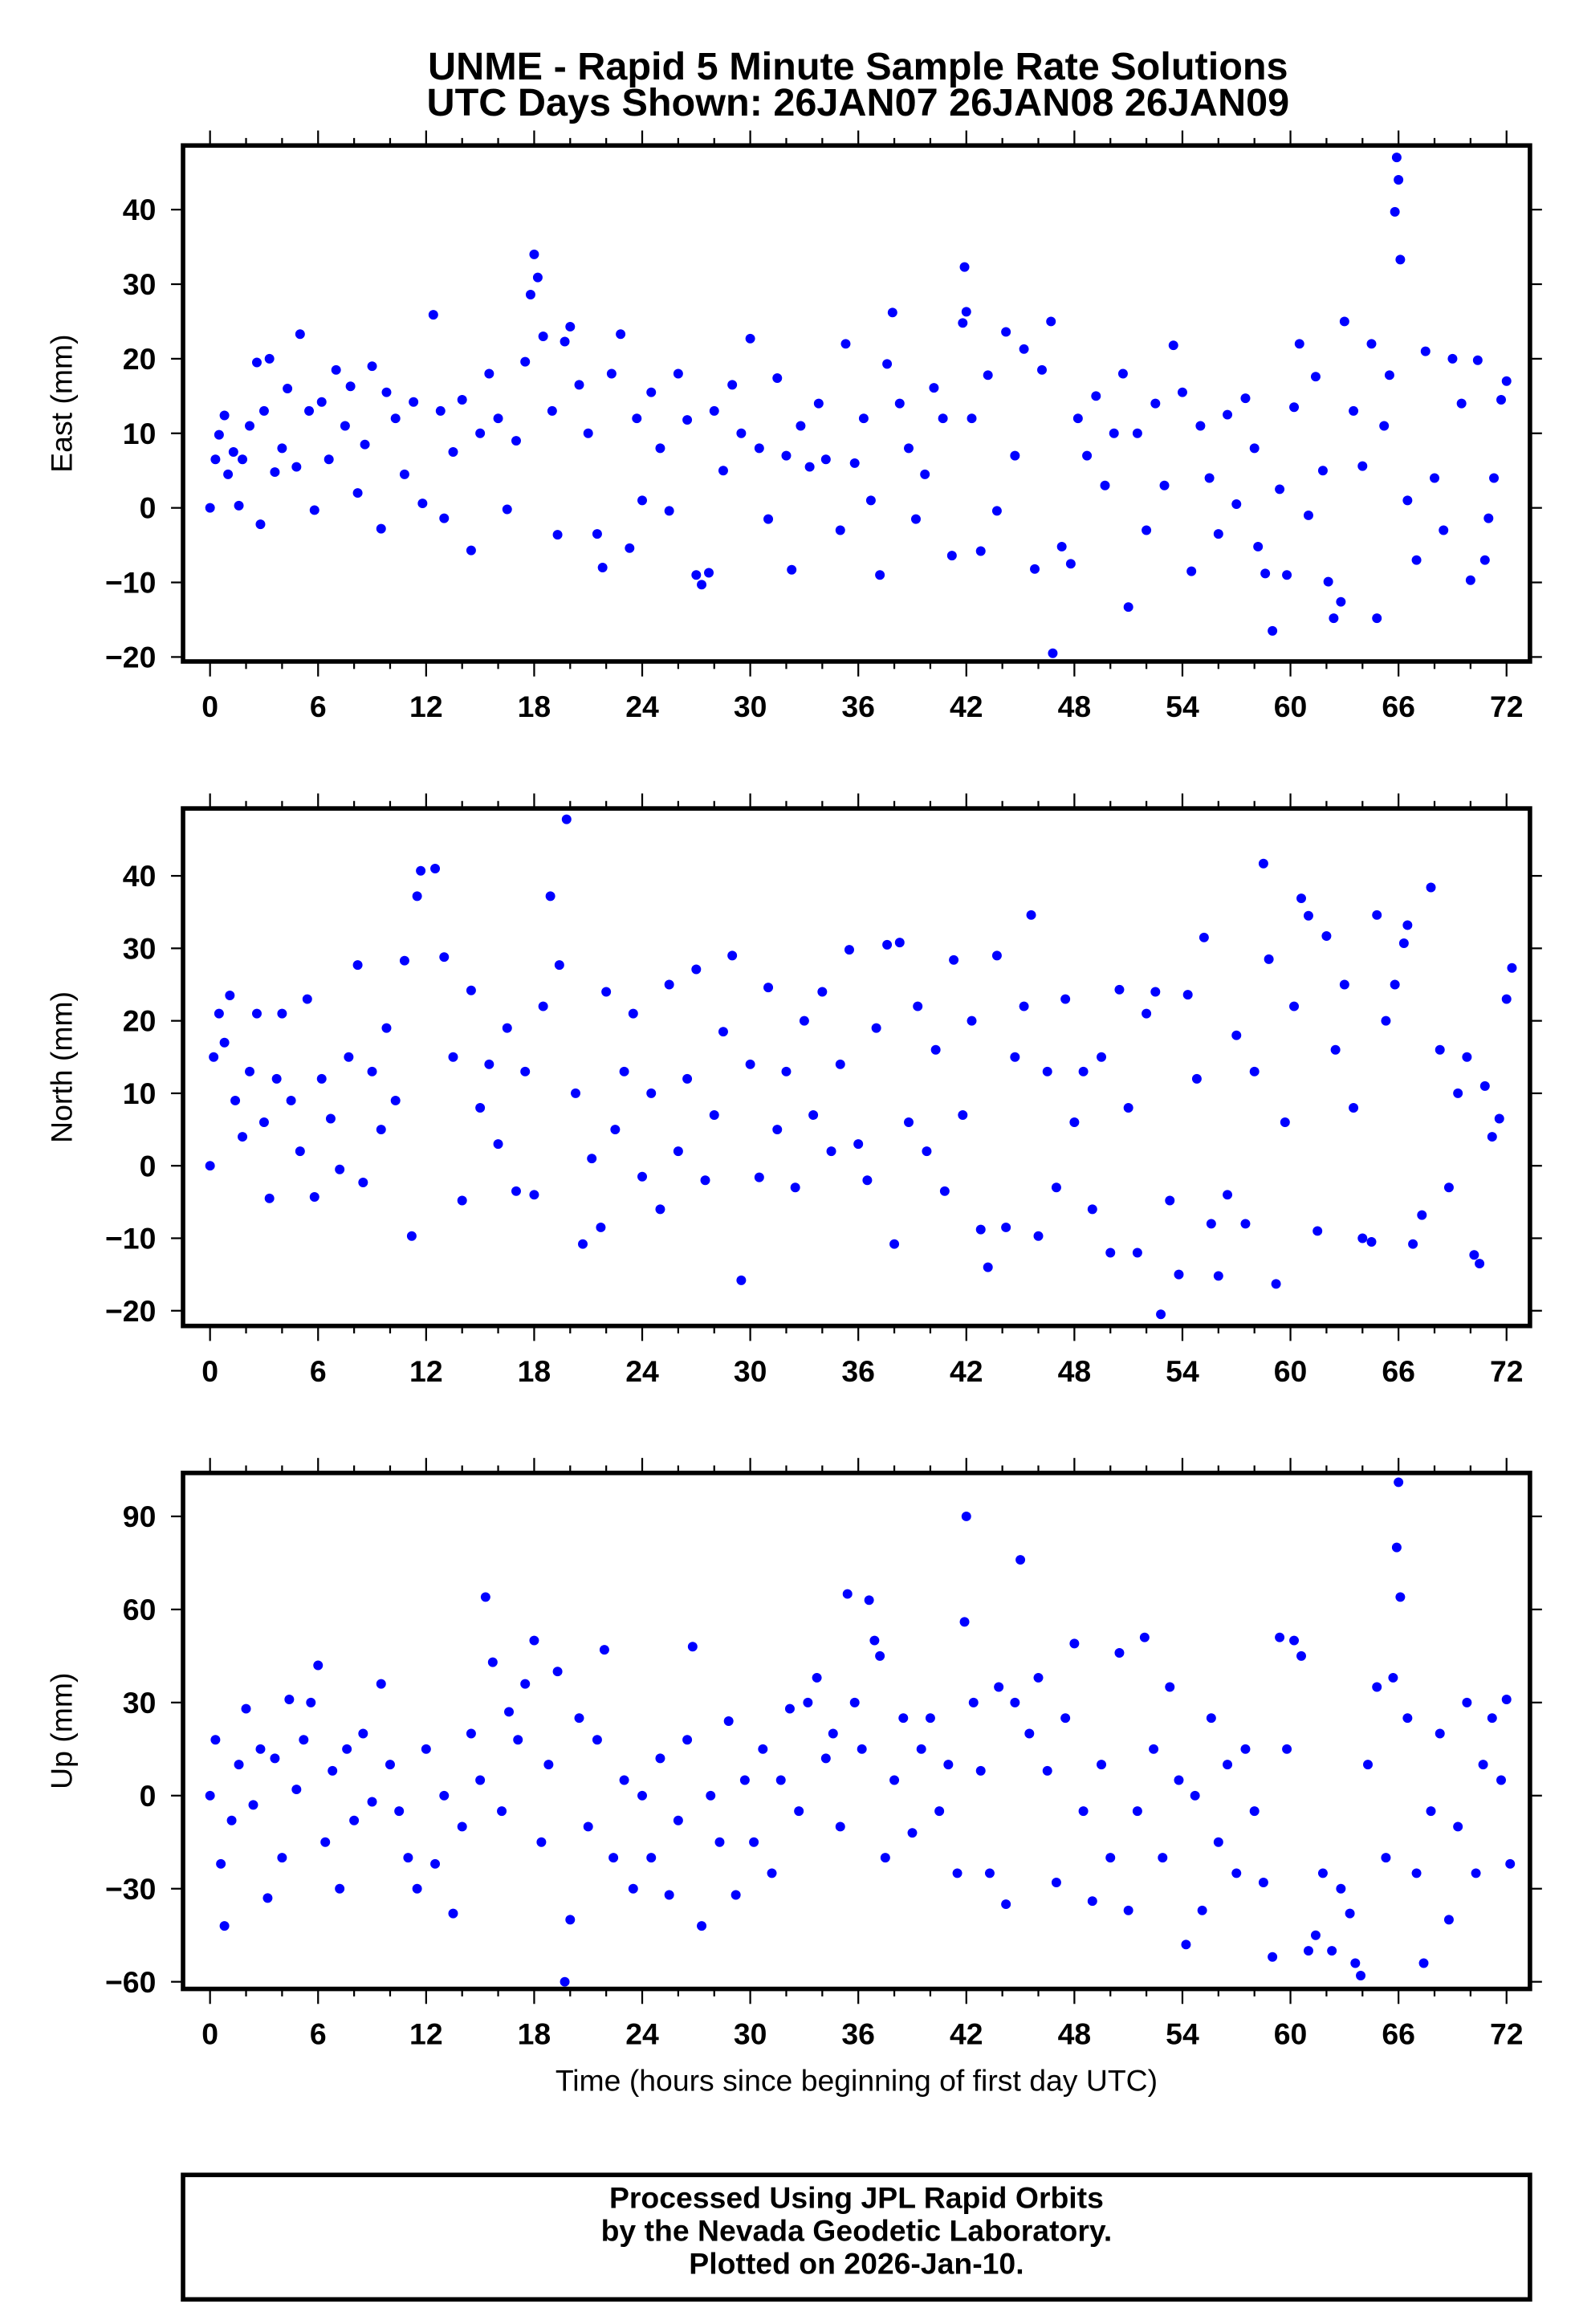 This screenshot has width=1575, height=2324. I want to click on x-tick-label: 36, so click(858, 706).